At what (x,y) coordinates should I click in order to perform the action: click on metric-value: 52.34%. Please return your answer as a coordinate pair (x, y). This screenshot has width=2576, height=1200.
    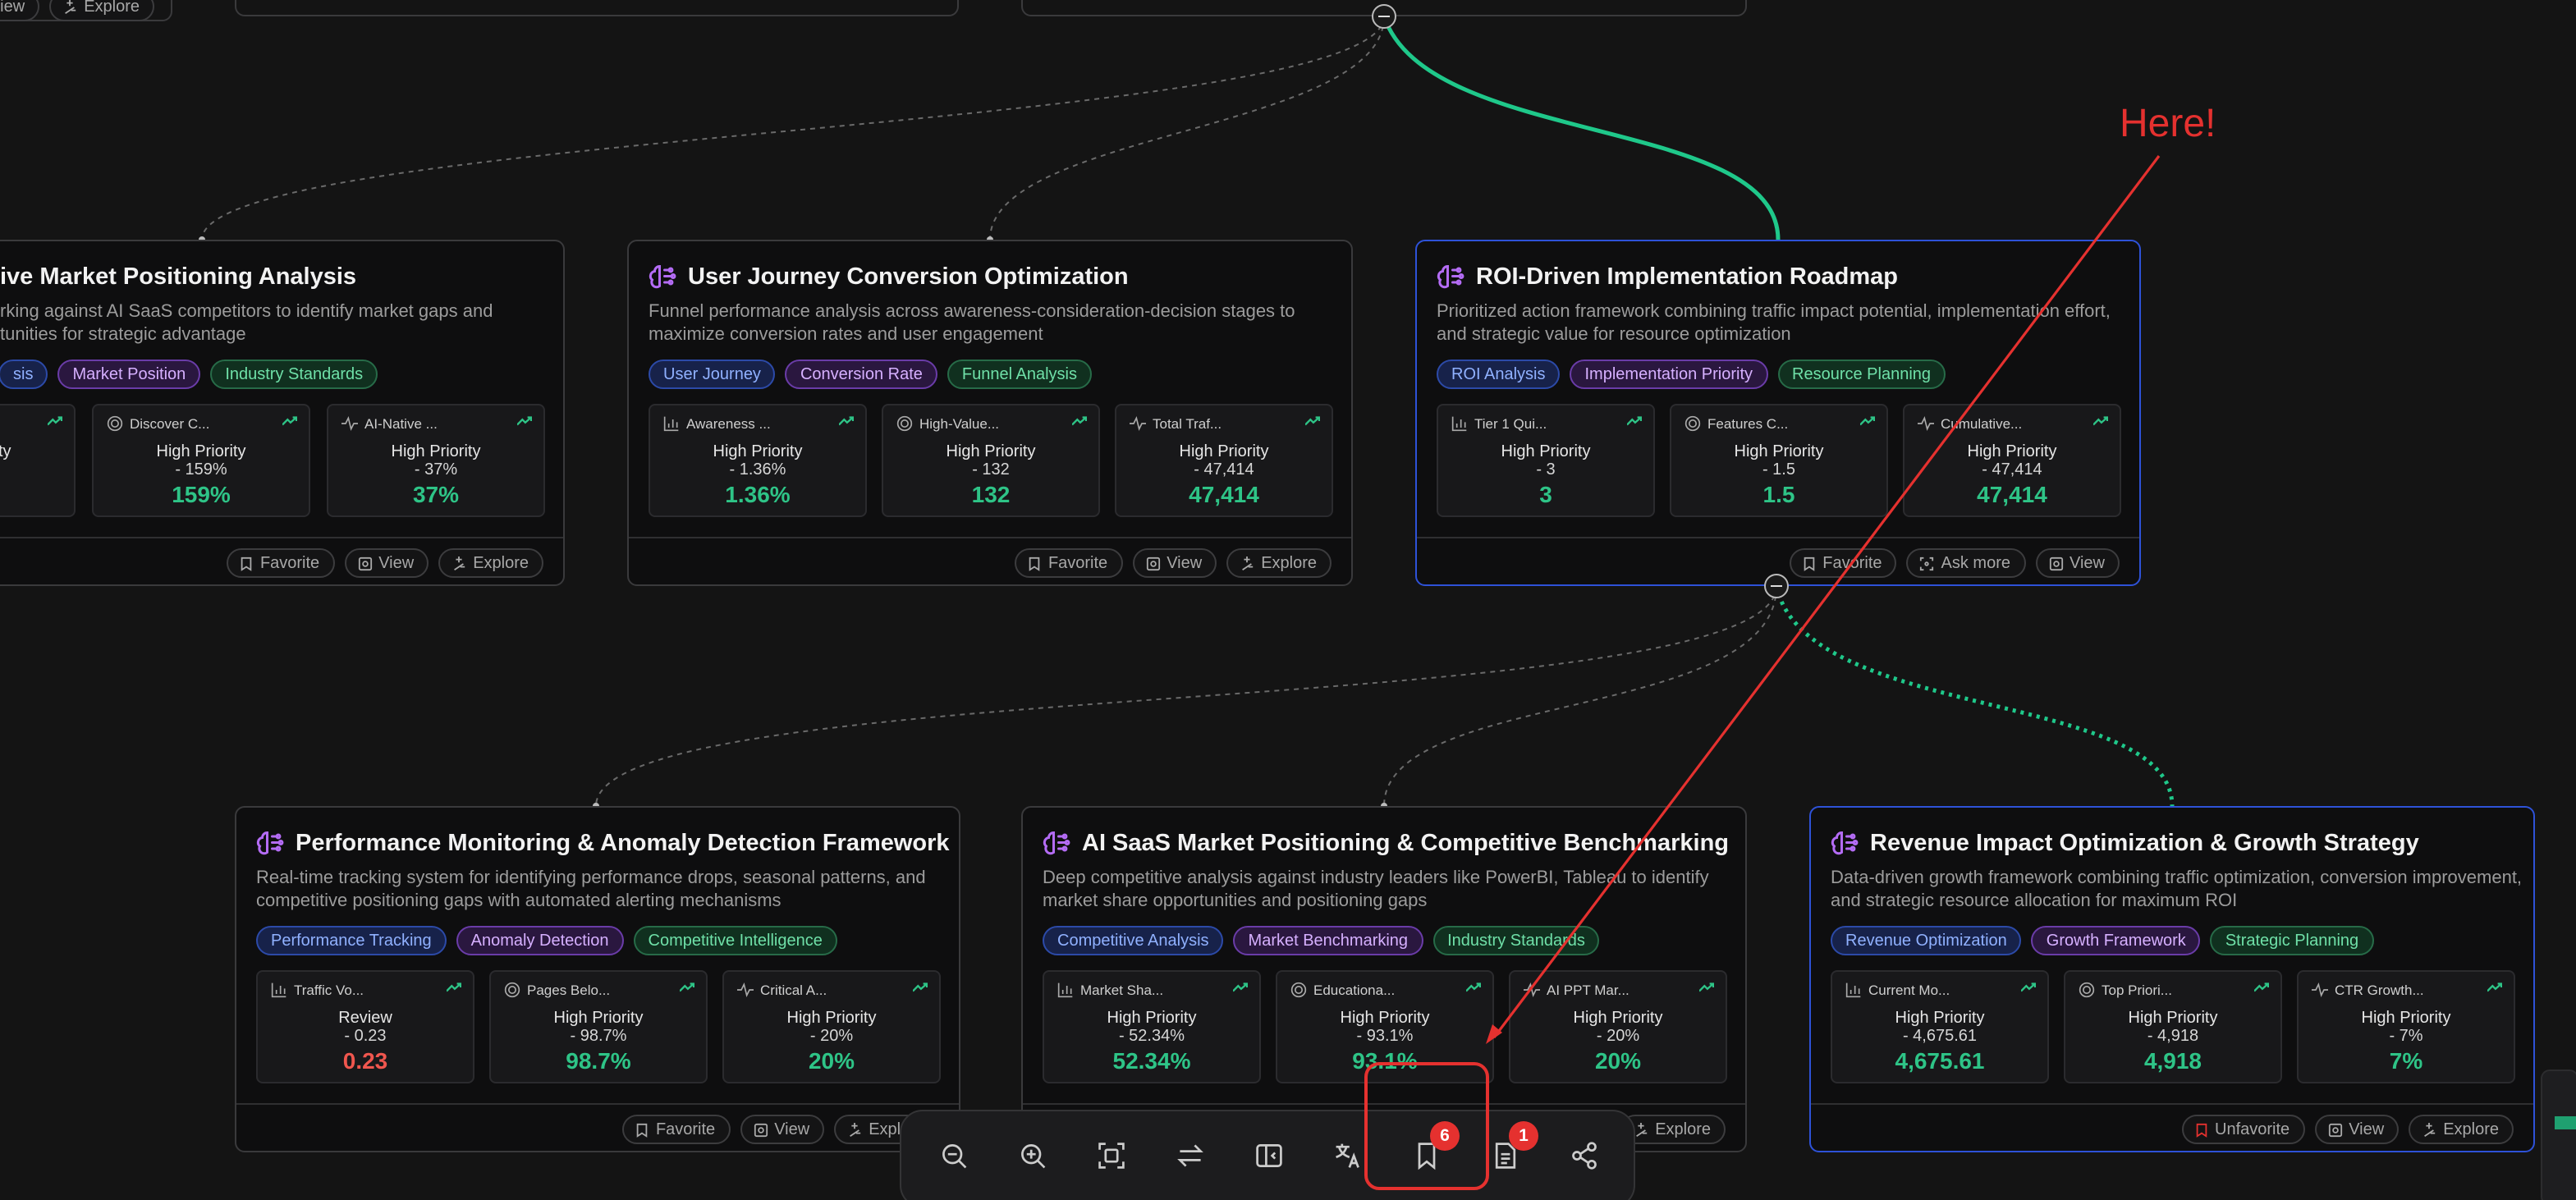
    Looking at the image, I should click on (1151, 1060).